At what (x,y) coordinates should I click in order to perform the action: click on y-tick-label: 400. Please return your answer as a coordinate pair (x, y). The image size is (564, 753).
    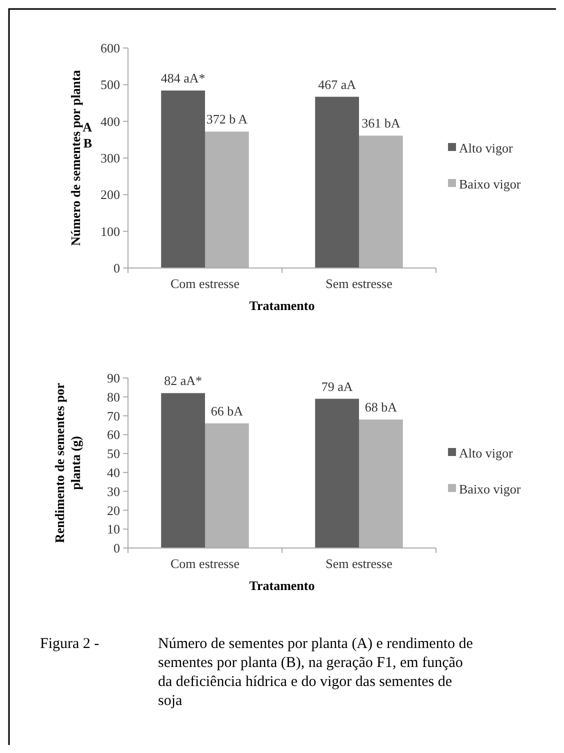
    Looking at the image, I should click on (110, 121).